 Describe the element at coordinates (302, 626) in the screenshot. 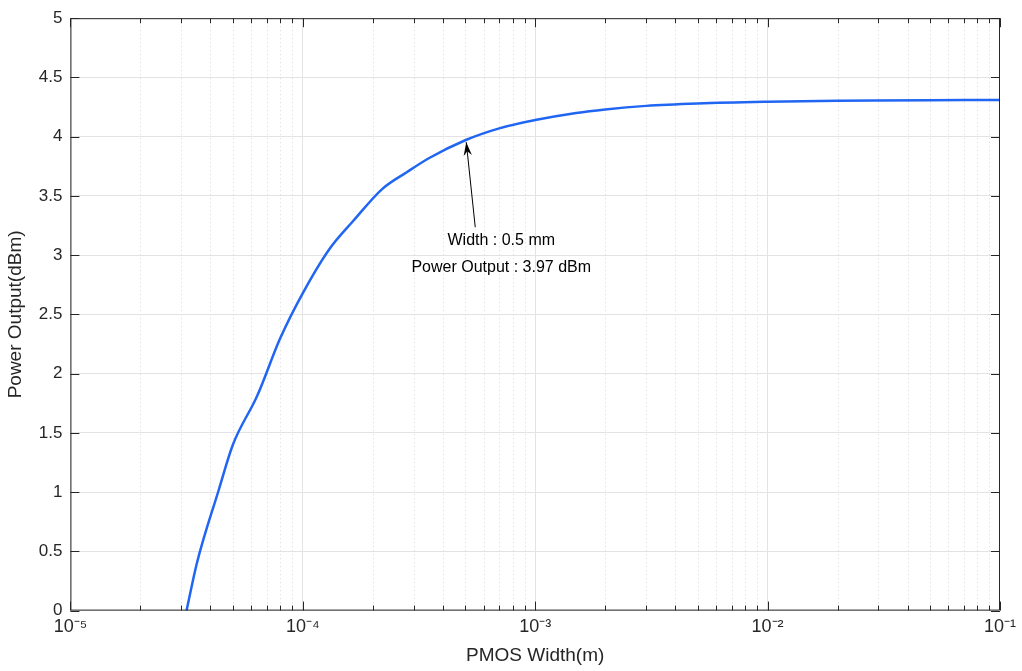

I see `x-tick-label: 10⁻⁴` at that location.